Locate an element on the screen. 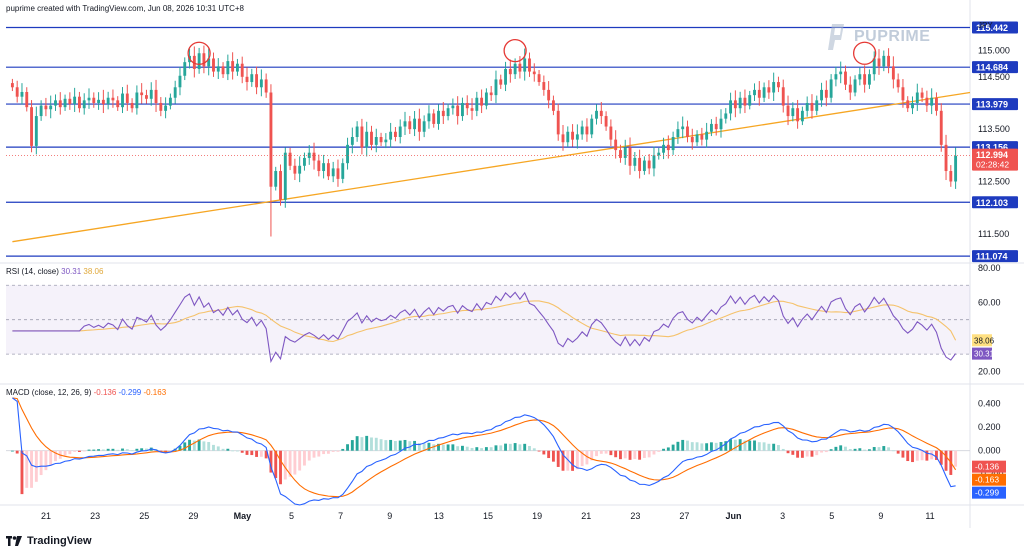 The image size is (1024, 558). puprime-watermark: PUPRIME is located at coordinates (878, 37).